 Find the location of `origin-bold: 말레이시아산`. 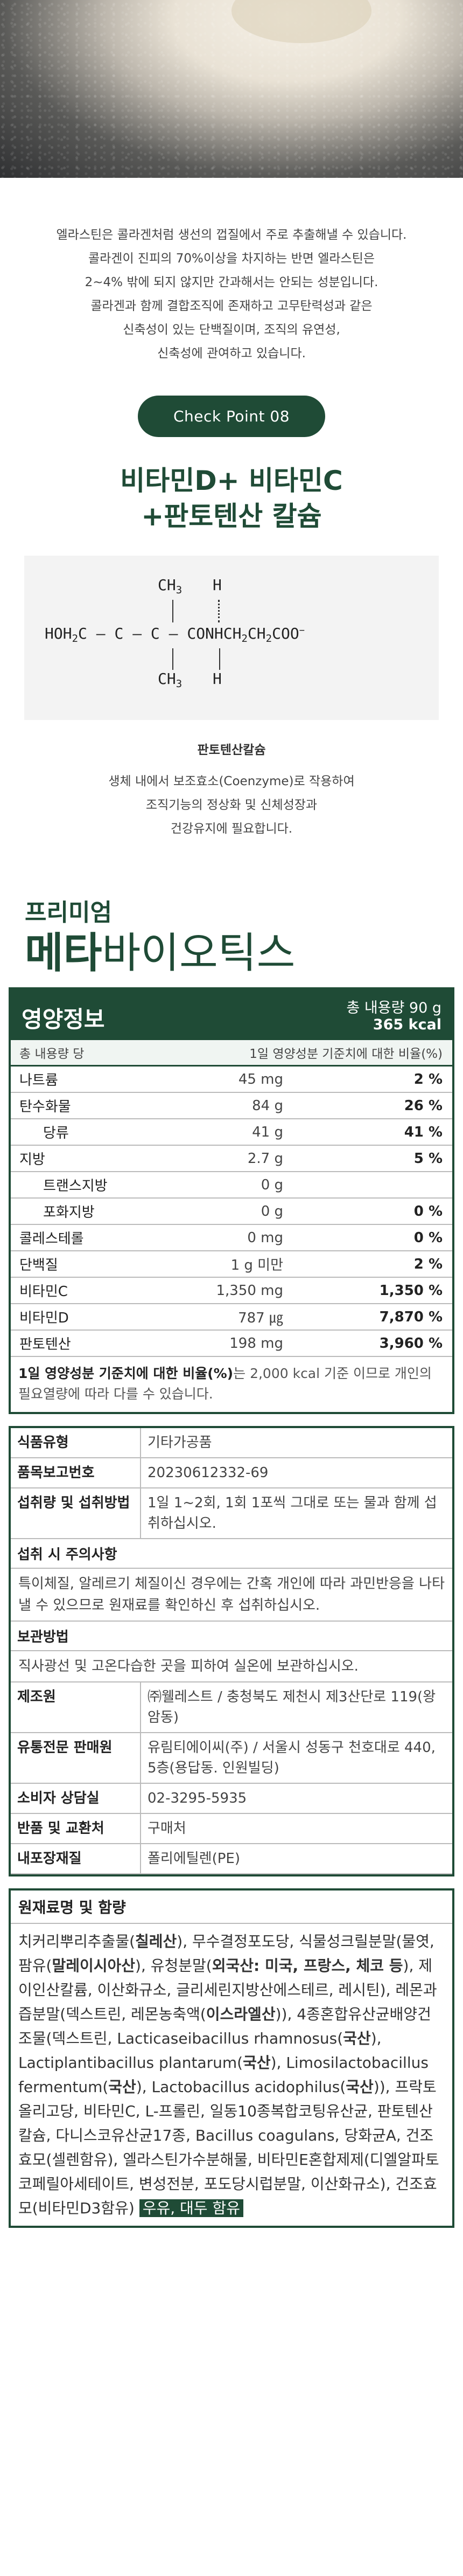

origin-bold: 말레이시아산 is located at coordinates (94, 1966).